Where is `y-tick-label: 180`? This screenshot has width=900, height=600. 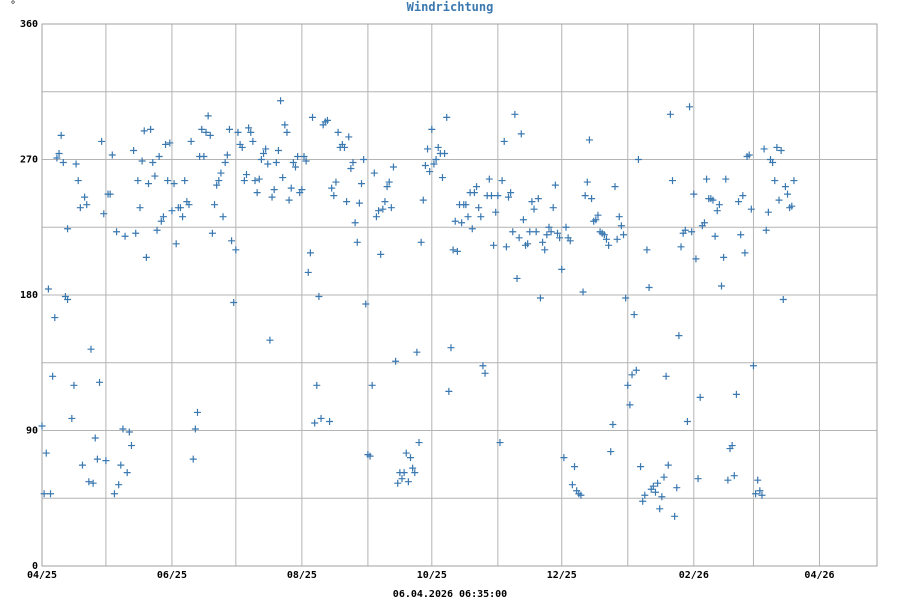
y-tick-label: 180 is located at coordinates (29, 295).